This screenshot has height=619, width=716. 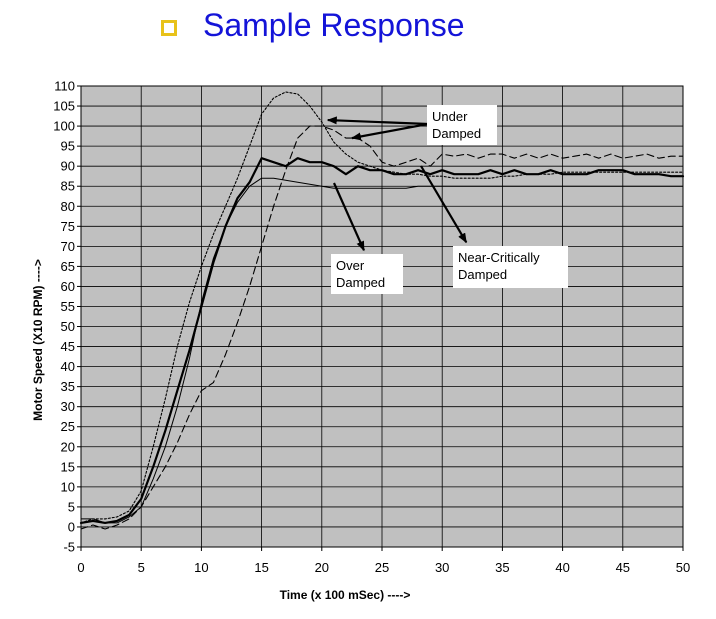 I want to click on slide-title: Sample Response, so click(x=334, y=25).